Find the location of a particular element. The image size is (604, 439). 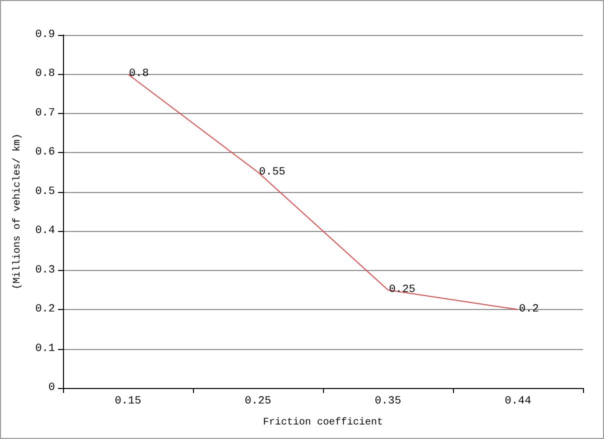

data-label: 0.8 is located at coordinates (139, 74).